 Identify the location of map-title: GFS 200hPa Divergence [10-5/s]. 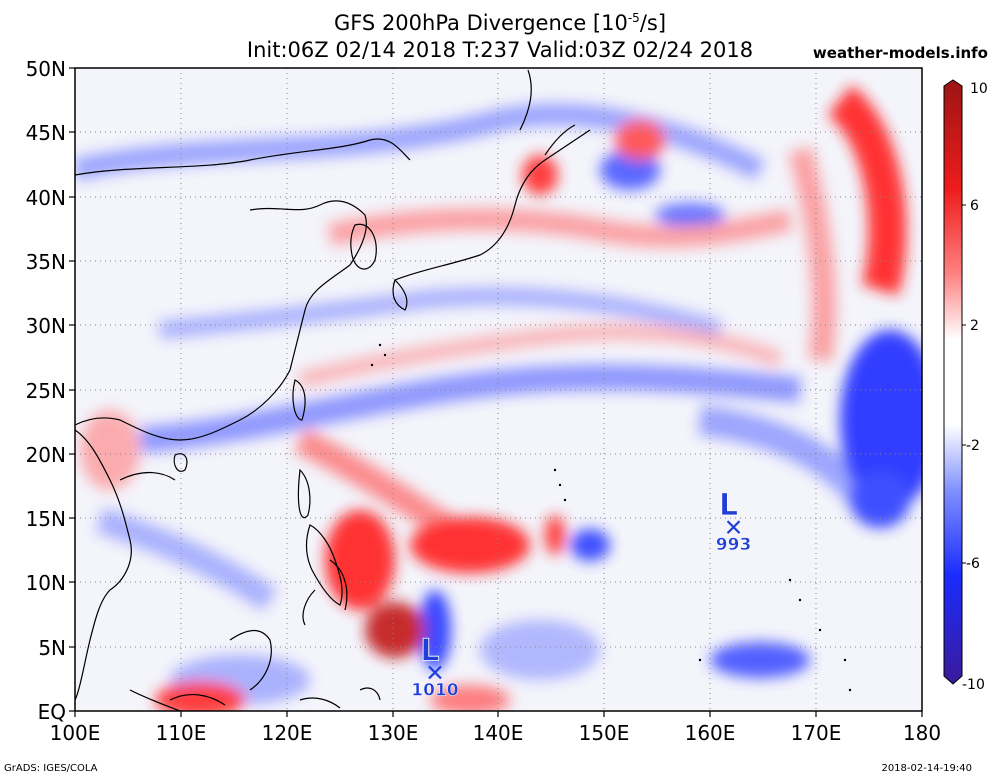
(500, 20).